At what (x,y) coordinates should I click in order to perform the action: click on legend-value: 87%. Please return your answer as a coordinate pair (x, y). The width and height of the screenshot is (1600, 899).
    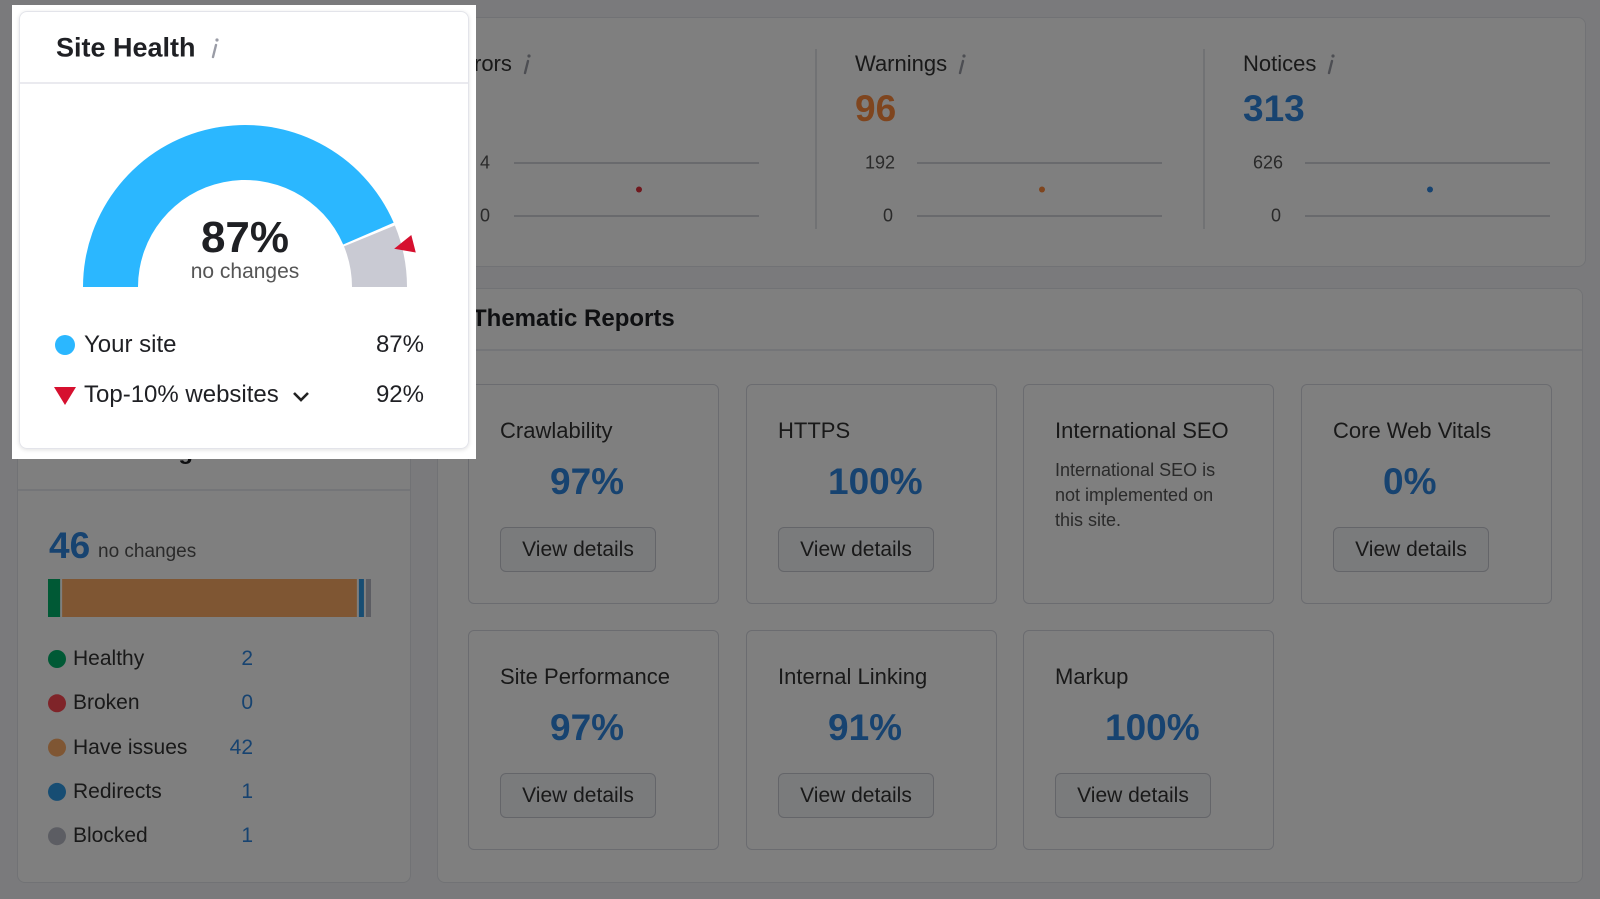
    Looking at the image, I should click on (399, 344).